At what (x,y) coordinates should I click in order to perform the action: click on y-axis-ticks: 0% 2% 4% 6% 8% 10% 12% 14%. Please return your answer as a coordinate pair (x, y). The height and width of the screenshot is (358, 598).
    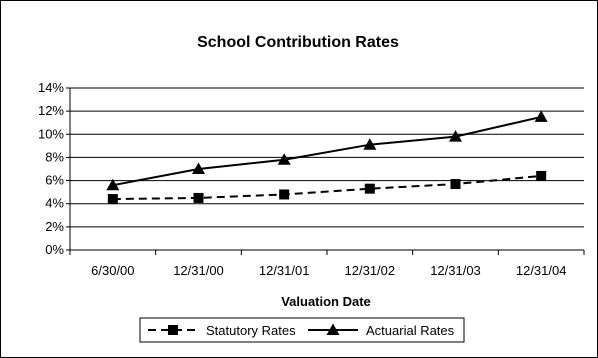
    Looking at the image, I should click on (54, 168).